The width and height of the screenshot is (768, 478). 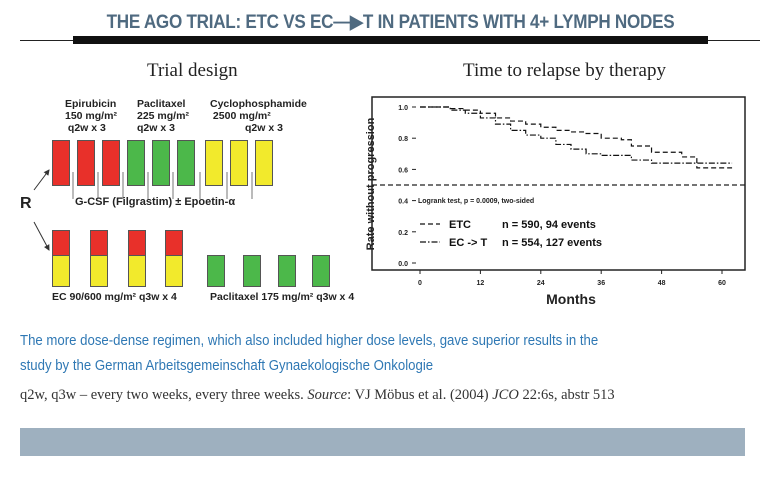 I want to click on series-line-ec-t, so click(x=576, y=135).